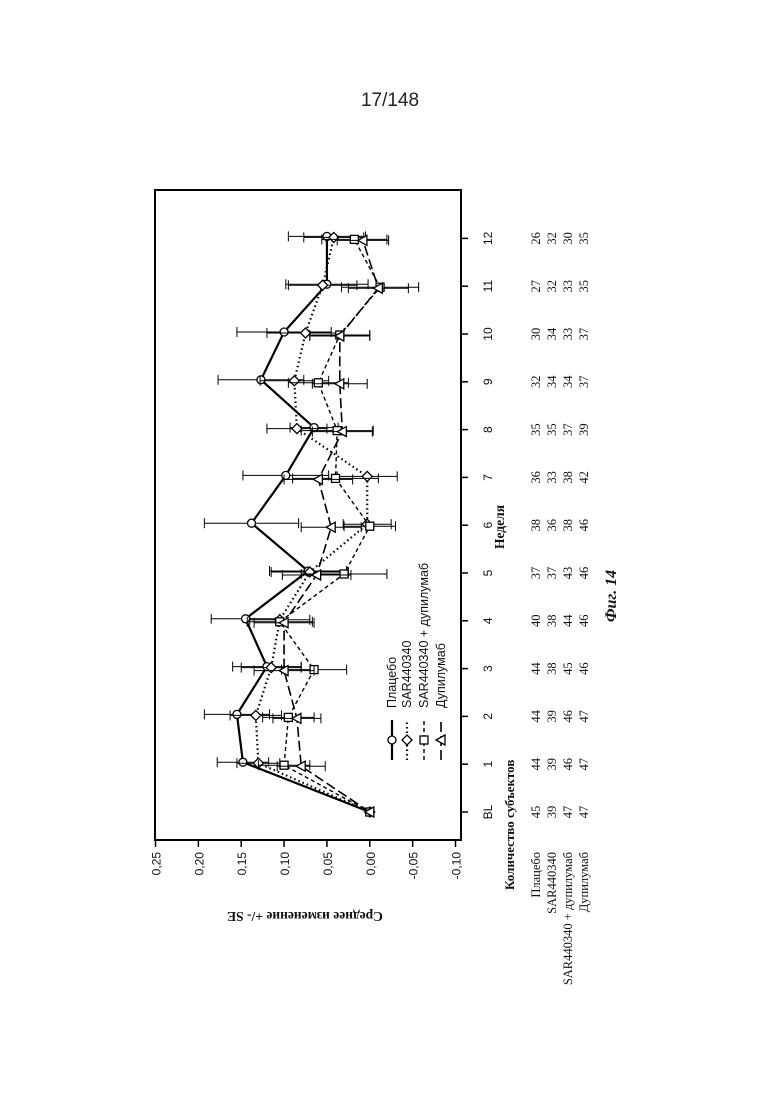  What do you see at coordinates (478, 525) in the screenshot?
I see `x-axis: BL123456789101112` at bounding box center [478, 525].